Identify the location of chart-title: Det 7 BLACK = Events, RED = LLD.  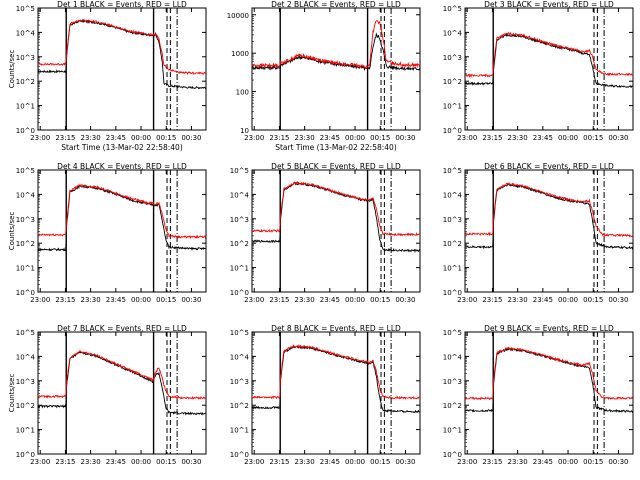
(122, 328).